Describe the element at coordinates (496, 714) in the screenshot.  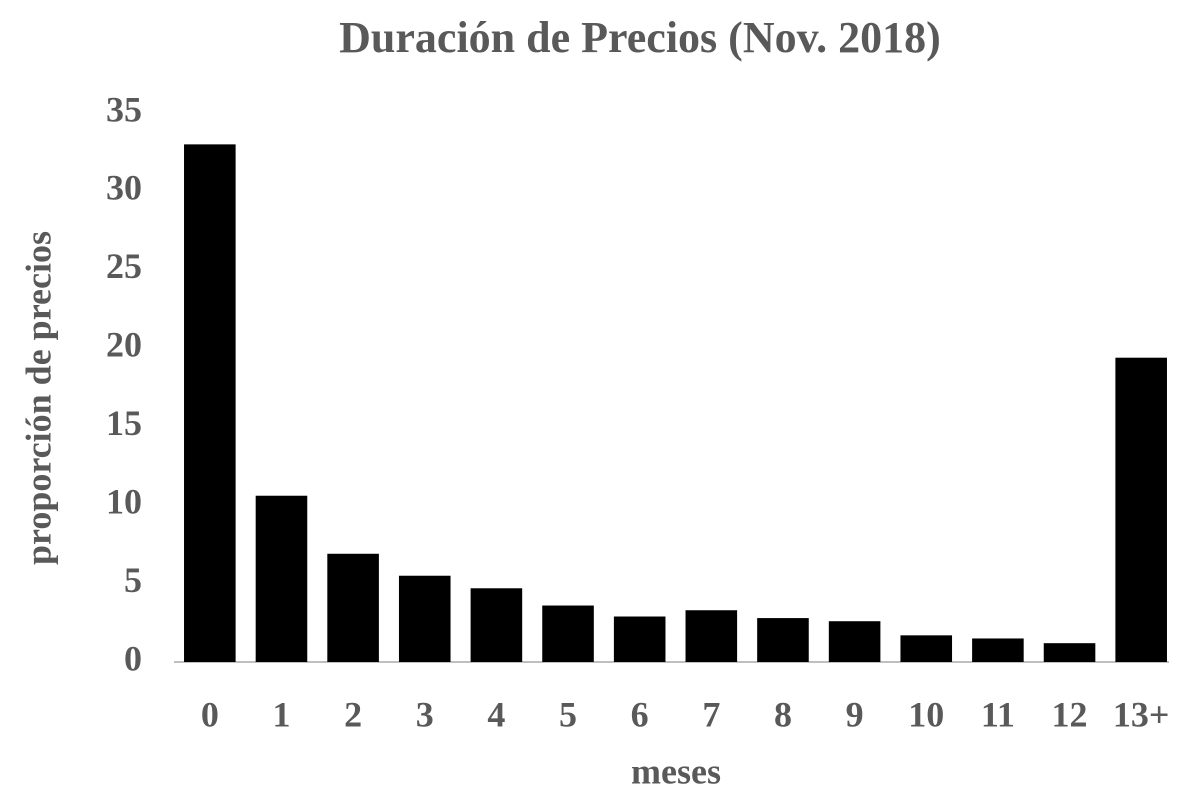
I see `x-tick-label: 4` at that location.